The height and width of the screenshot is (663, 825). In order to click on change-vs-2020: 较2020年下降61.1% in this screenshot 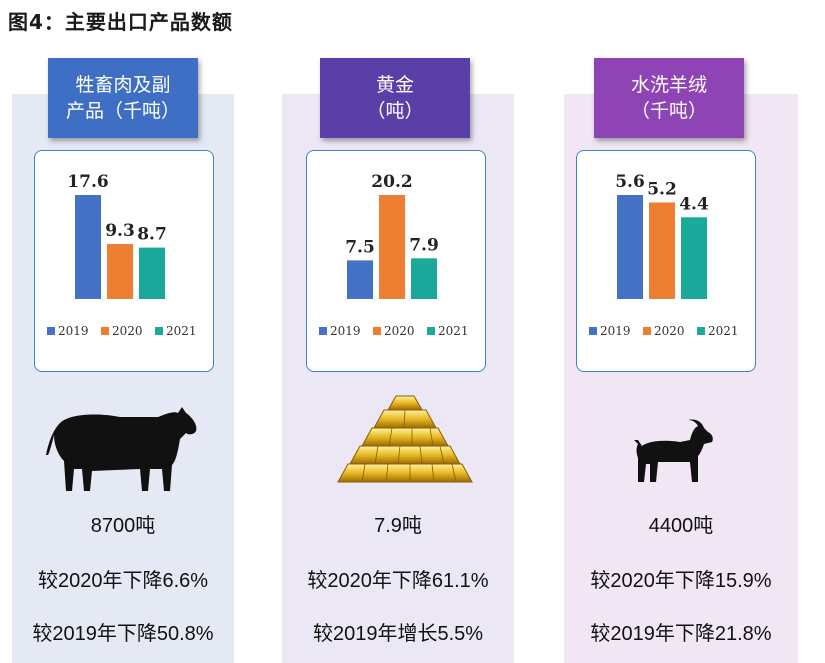, I will do `click(398, 581)`.